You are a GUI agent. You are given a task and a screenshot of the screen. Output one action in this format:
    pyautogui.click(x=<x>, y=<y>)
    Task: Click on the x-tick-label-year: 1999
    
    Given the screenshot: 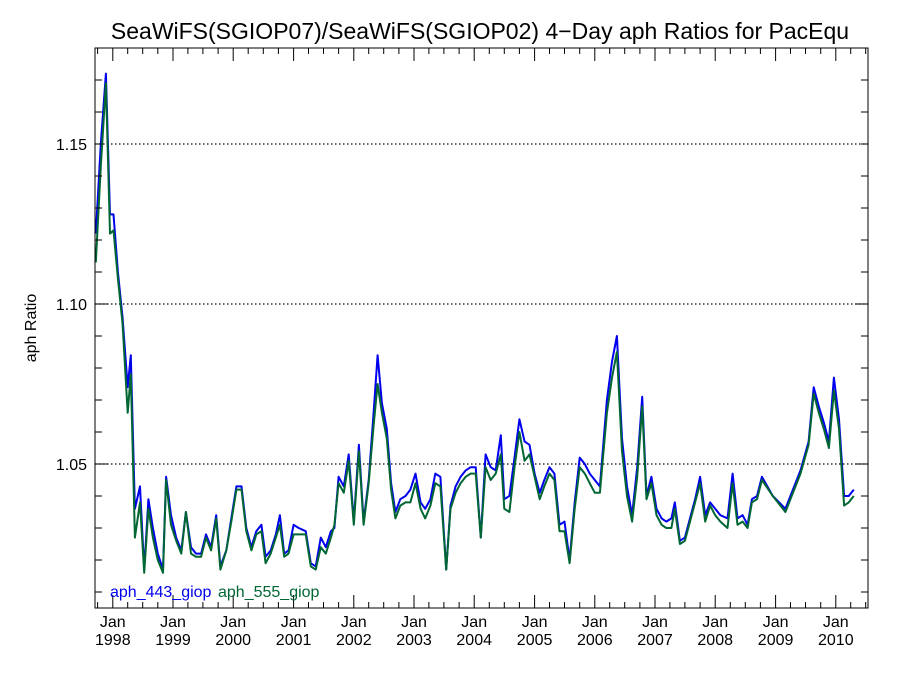 What is the action you would take?
    pyautogui.click(x=173, y=640)
    